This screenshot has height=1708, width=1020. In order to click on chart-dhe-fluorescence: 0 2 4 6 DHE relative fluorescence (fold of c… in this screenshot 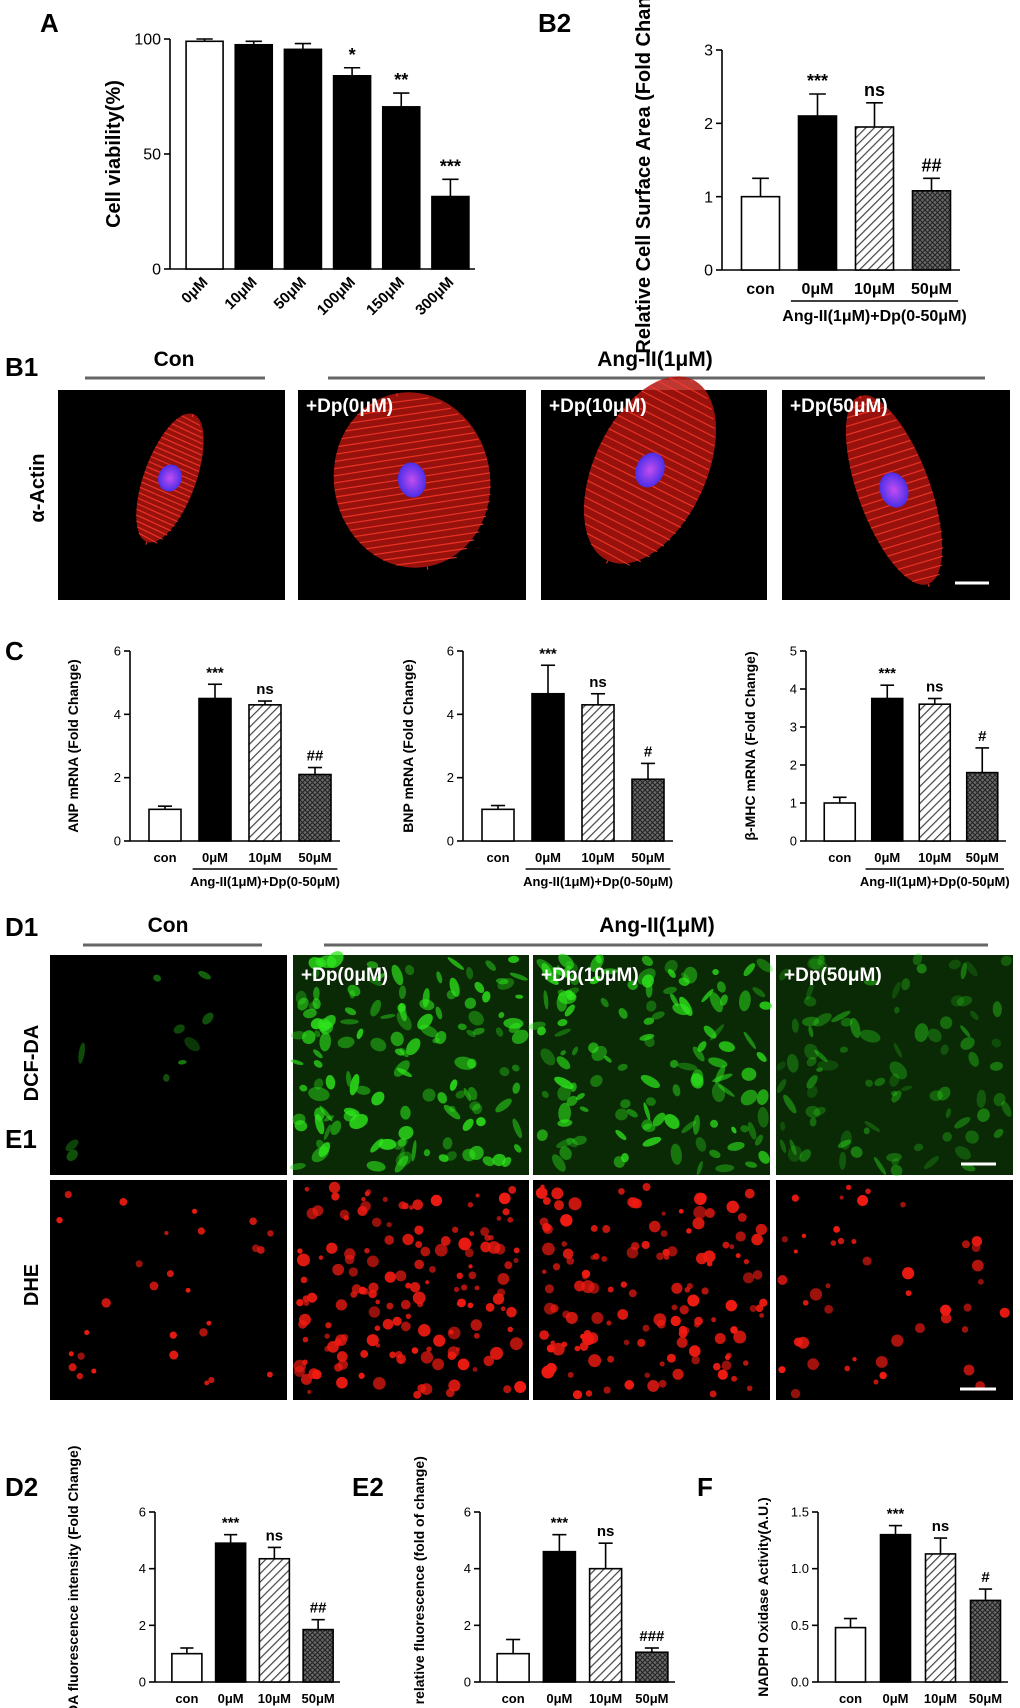, I will do `click(543, 1582)`.